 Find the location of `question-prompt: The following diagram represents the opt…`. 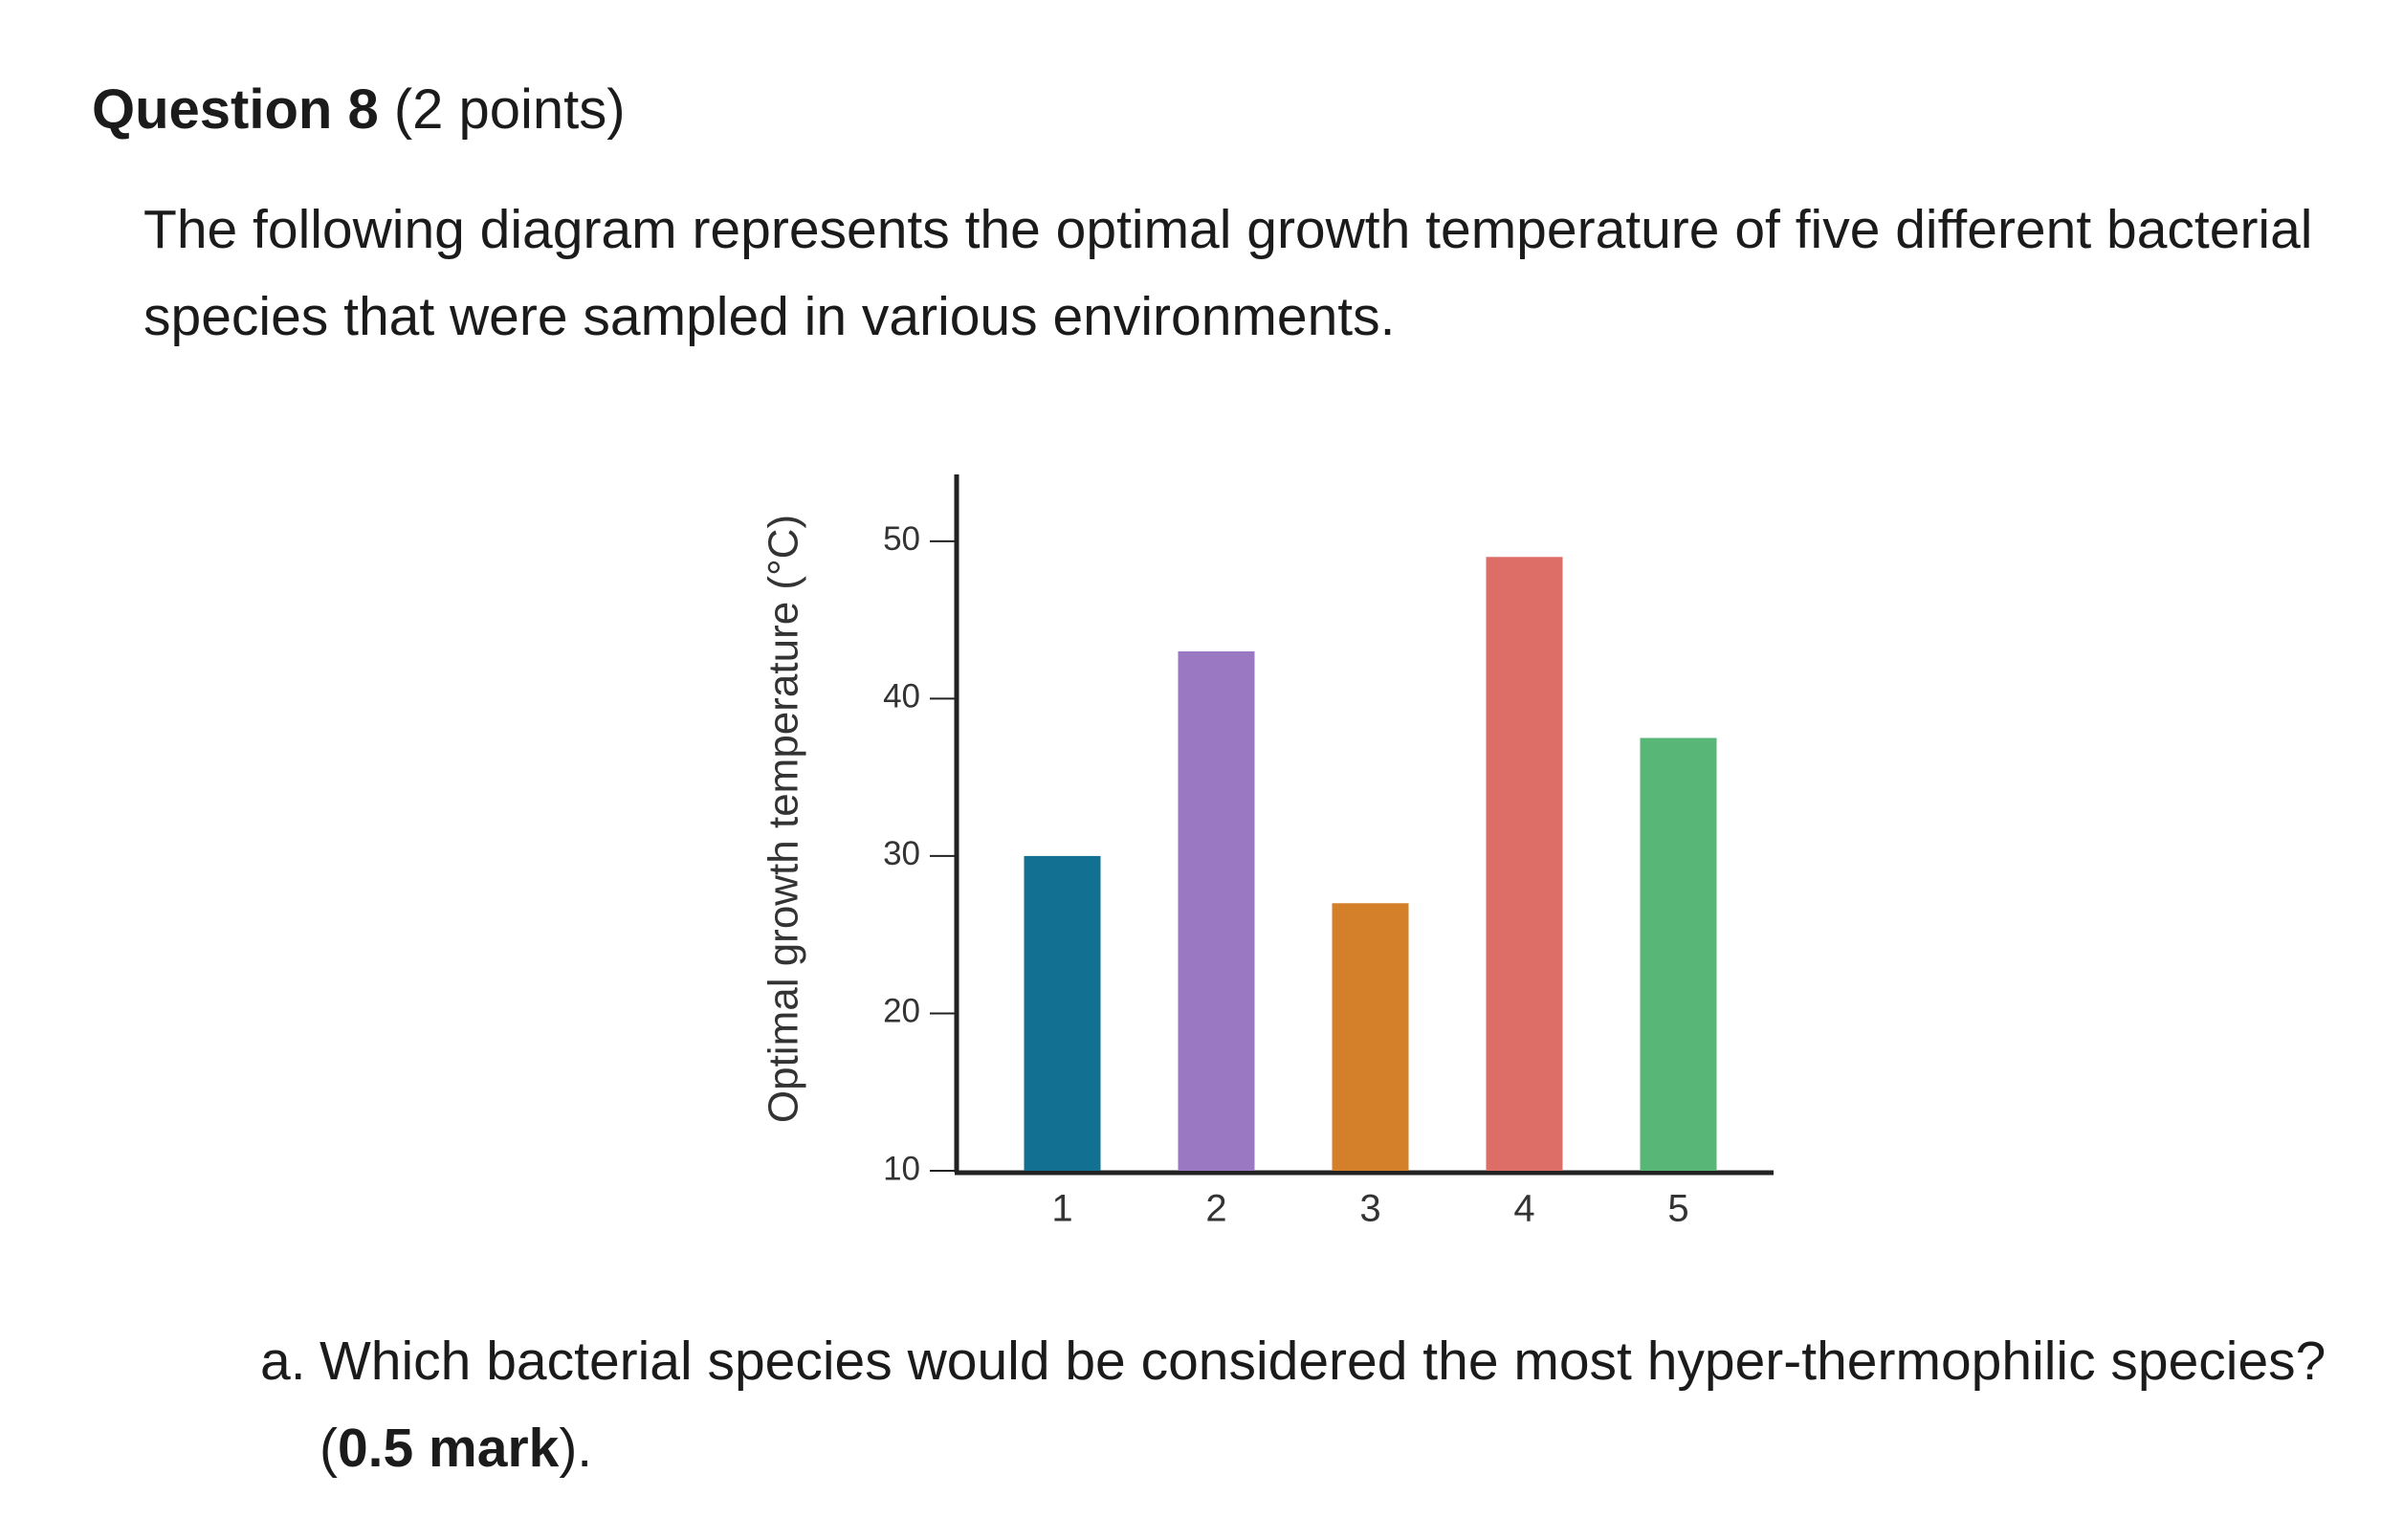

question-prompt: The following diagram represents the opt… is located at coordinates (1228, 273).